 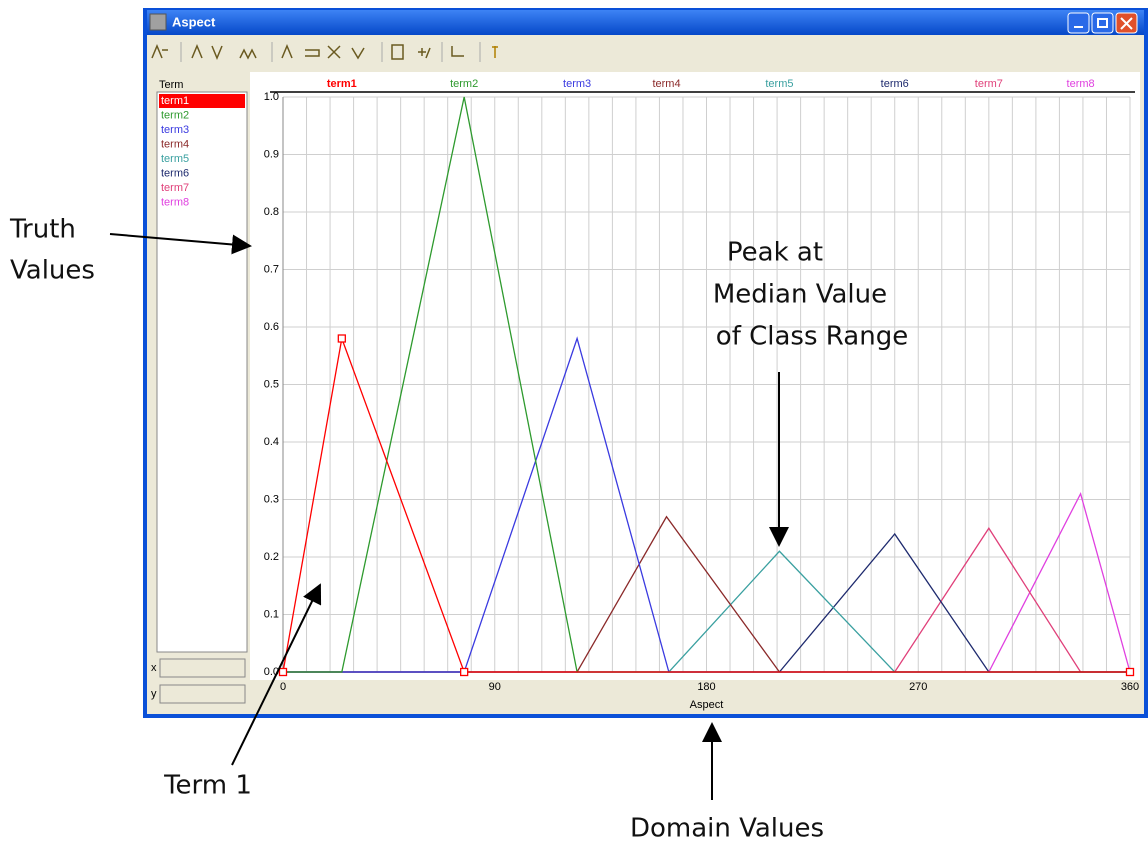 What do you see at coordinates (989, 84) in the screenshot?
I see `term-header: term7` at bounding box center [989, 84].